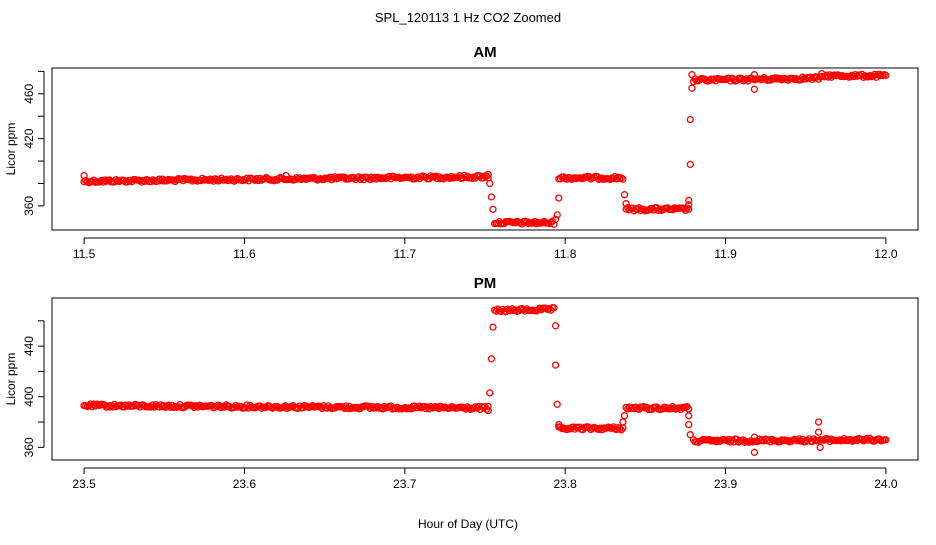  I want to click on pm-x-tick-label: 23.7, so click(405, 484).